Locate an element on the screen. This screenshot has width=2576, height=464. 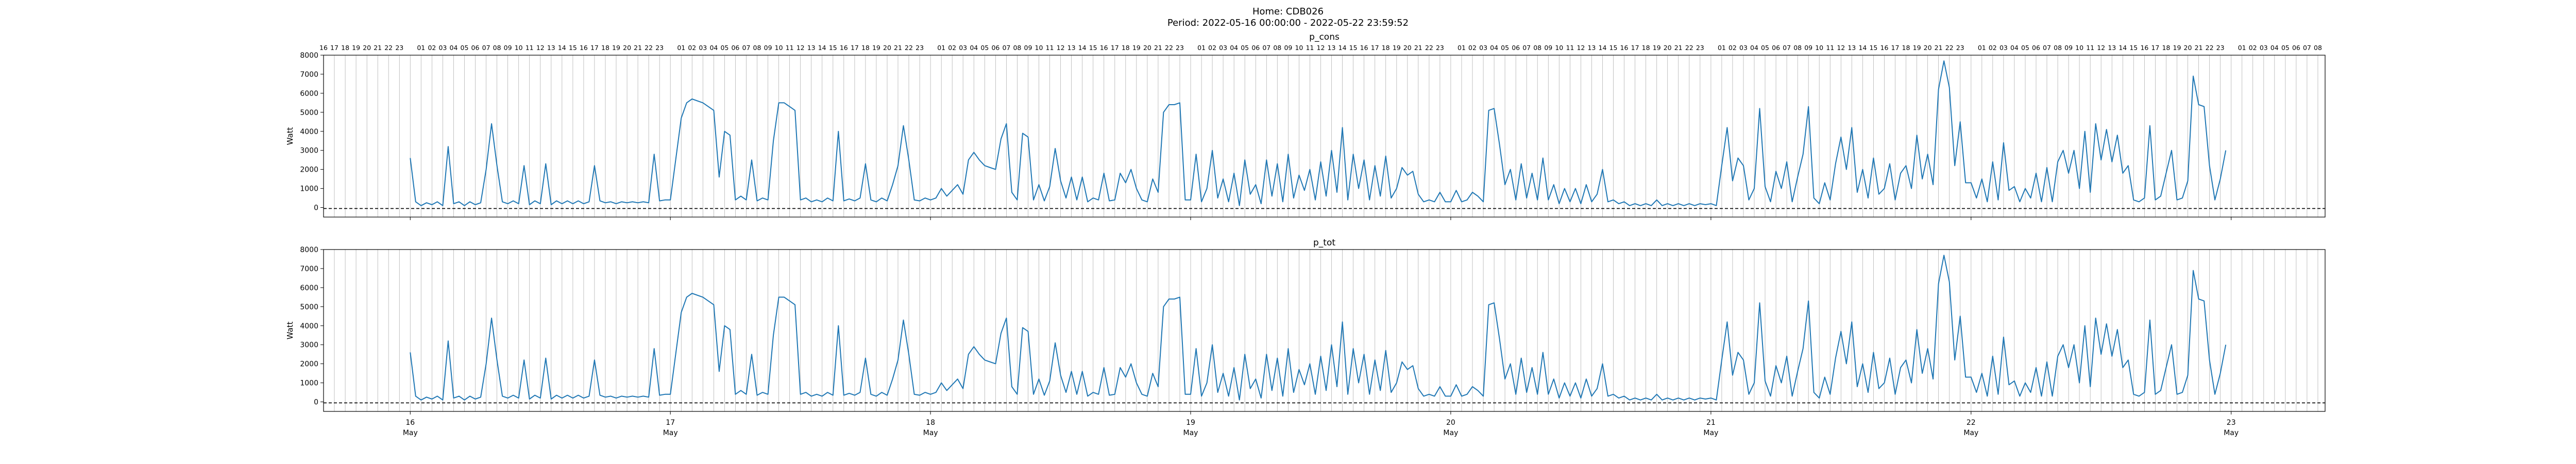
y-tick-label: 8000 is located at coordinates (309, 250).